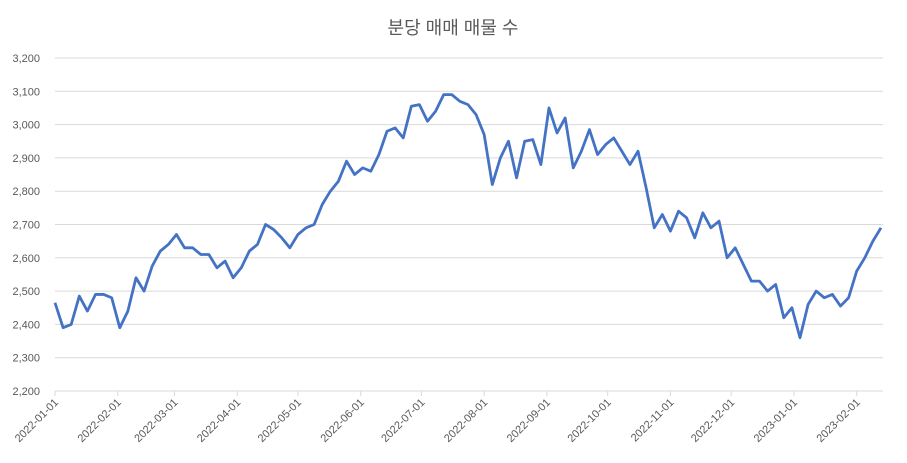 Image resolution: width=907 pixels, height=463 pixels. I want to click on x-tick-label: 2022-02-01, so click(100, 421).